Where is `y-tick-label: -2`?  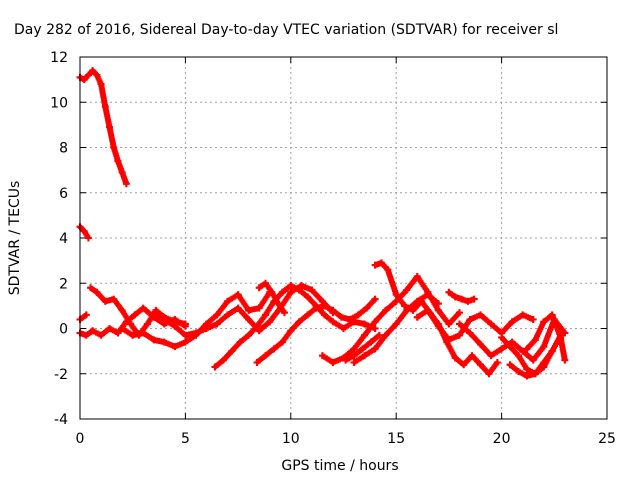 y-tick-label: -2 is located at coordinates (61, 375).